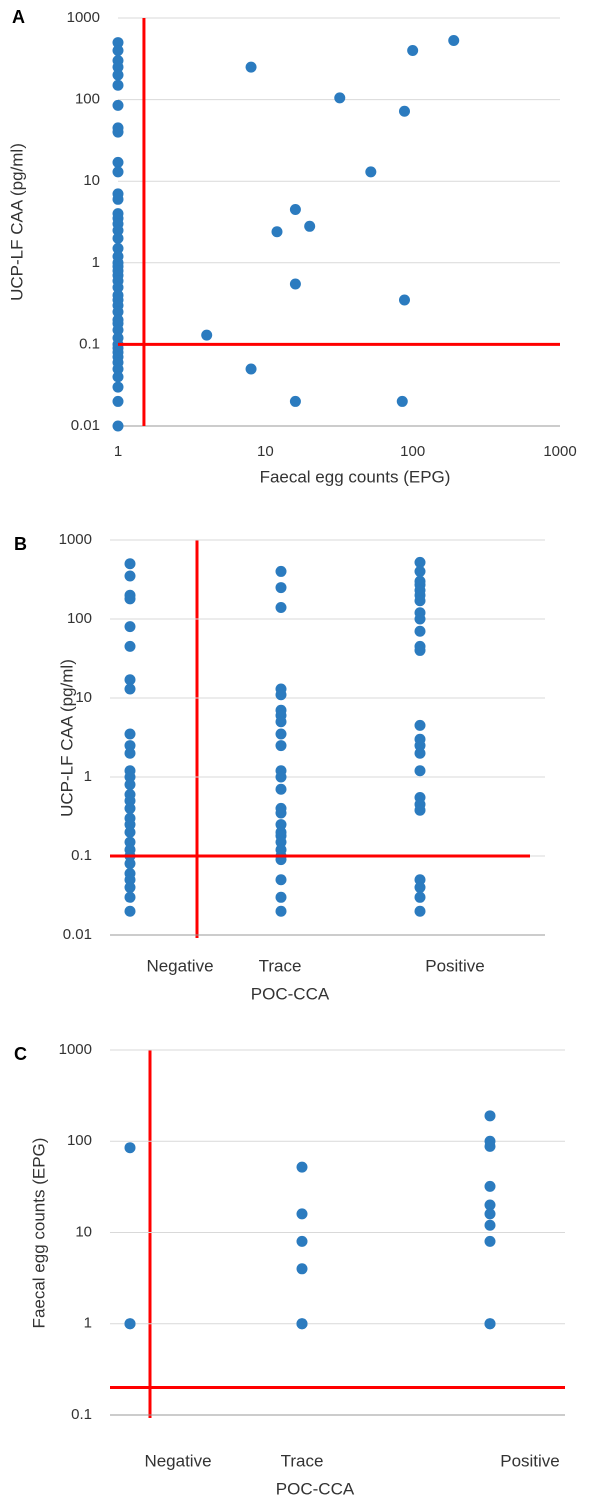 This screenshot has width=590, height=1501. What do you see at coordinates (118, 451) in the screenshot?
I see `x-tick-label: 1` at bounding box center [118, 451].